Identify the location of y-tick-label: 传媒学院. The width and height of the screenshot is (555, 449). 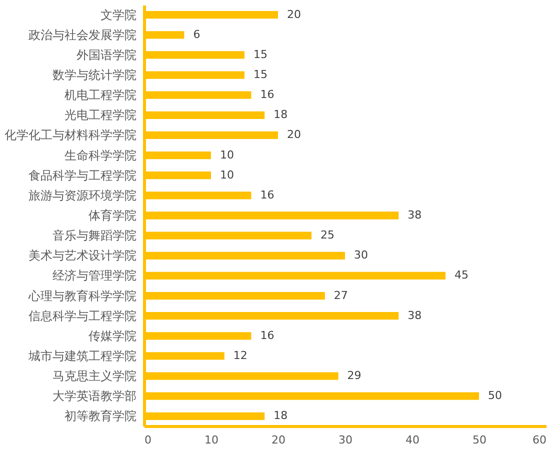
(112, 335).